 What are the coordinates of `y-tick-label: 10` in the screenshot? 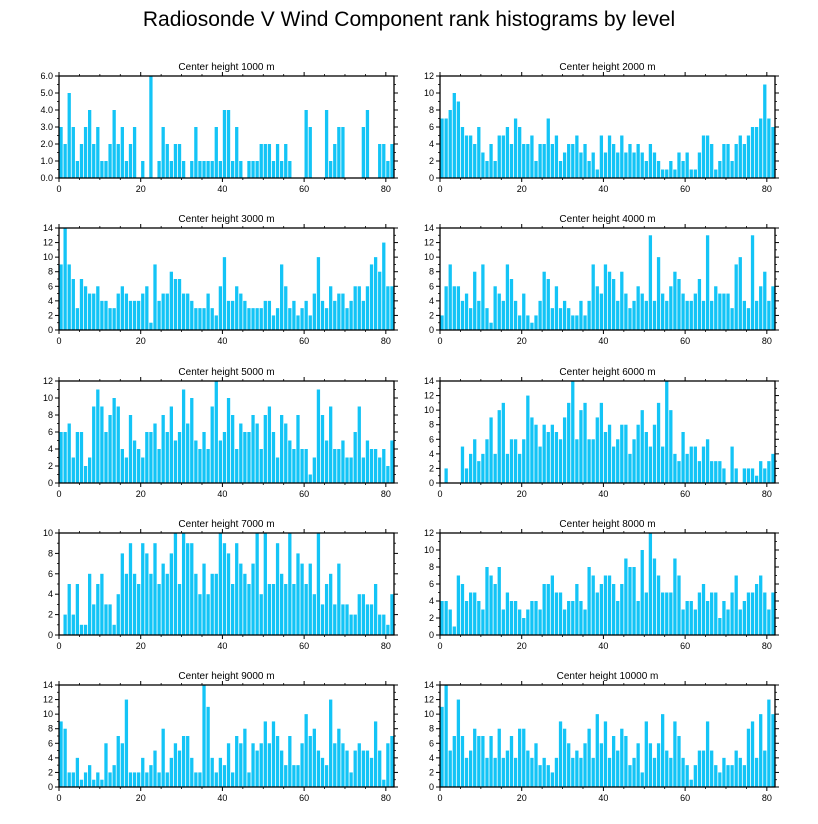 It's located at (48, 714).